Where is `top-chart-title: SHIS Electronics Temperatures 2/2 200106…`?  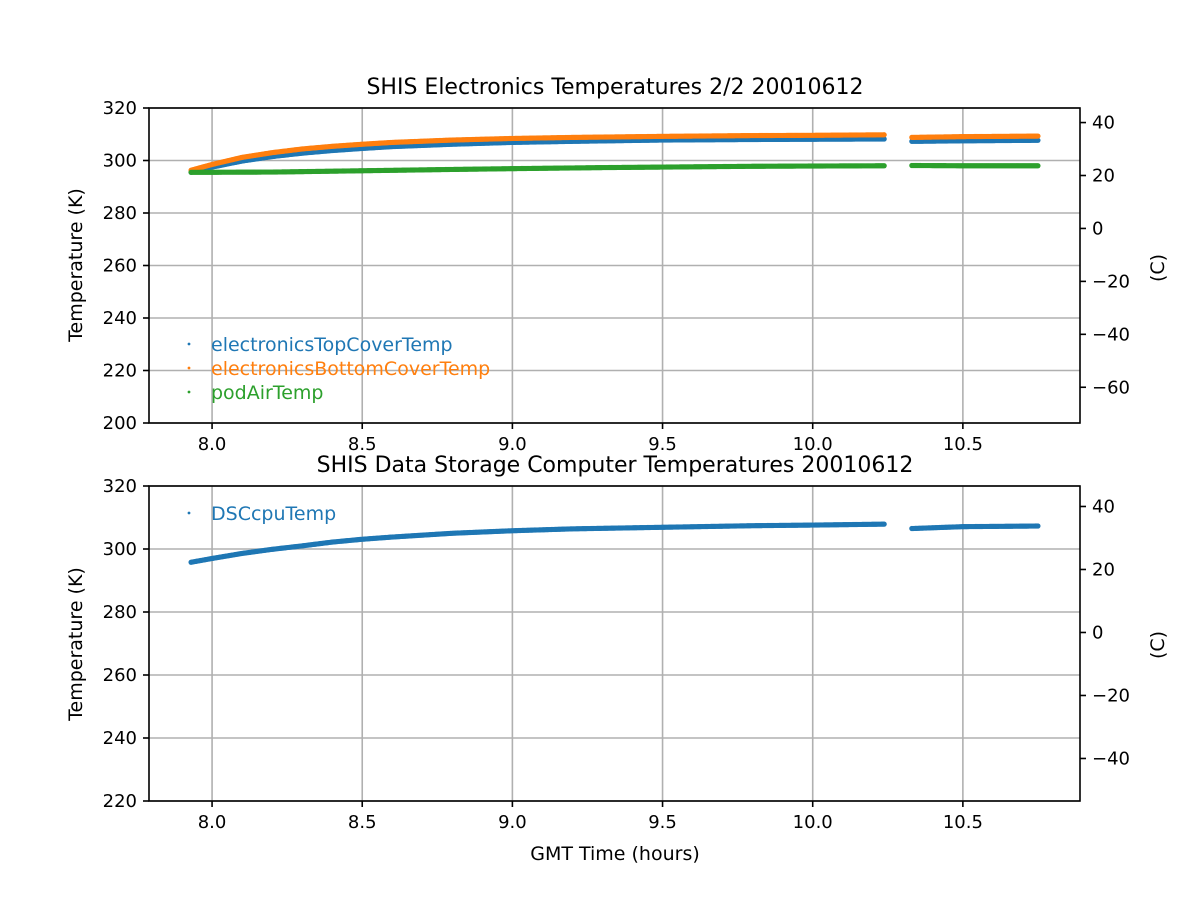
top-chart-title: SHIS Electronics Temperatures 2/2 200106… is located at coordinates (614, 87).